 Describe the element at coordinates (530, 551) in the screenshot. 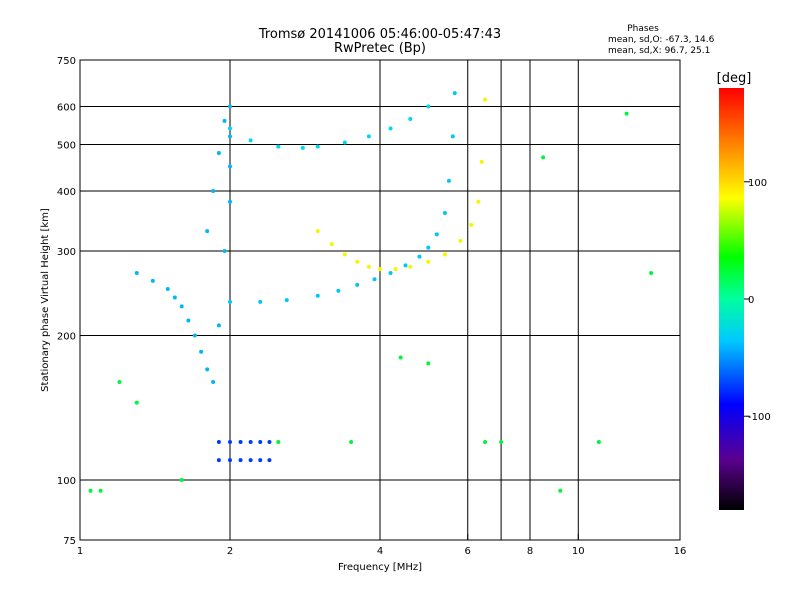

I see `x-tick-label: 8` at that location.